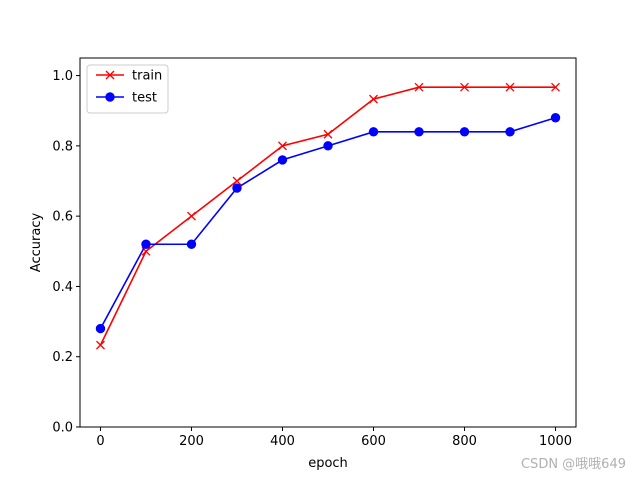 This screenshot has height=480, width=640. I want to click on y-tick-label: 0.0, so click(62, 428).